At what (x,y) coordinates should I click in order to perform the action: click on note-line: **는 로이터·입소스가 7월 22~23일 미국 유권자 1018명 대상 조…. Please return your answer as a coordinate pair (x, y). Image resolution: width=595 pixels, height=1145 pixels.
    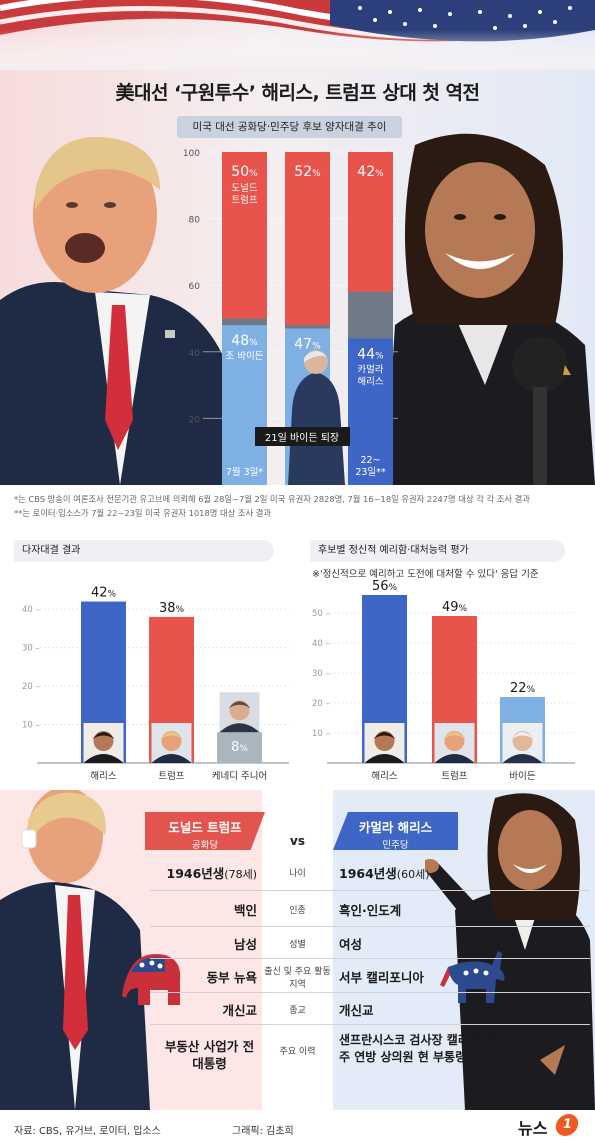
    Looking at the image, I should click on (143, 513).